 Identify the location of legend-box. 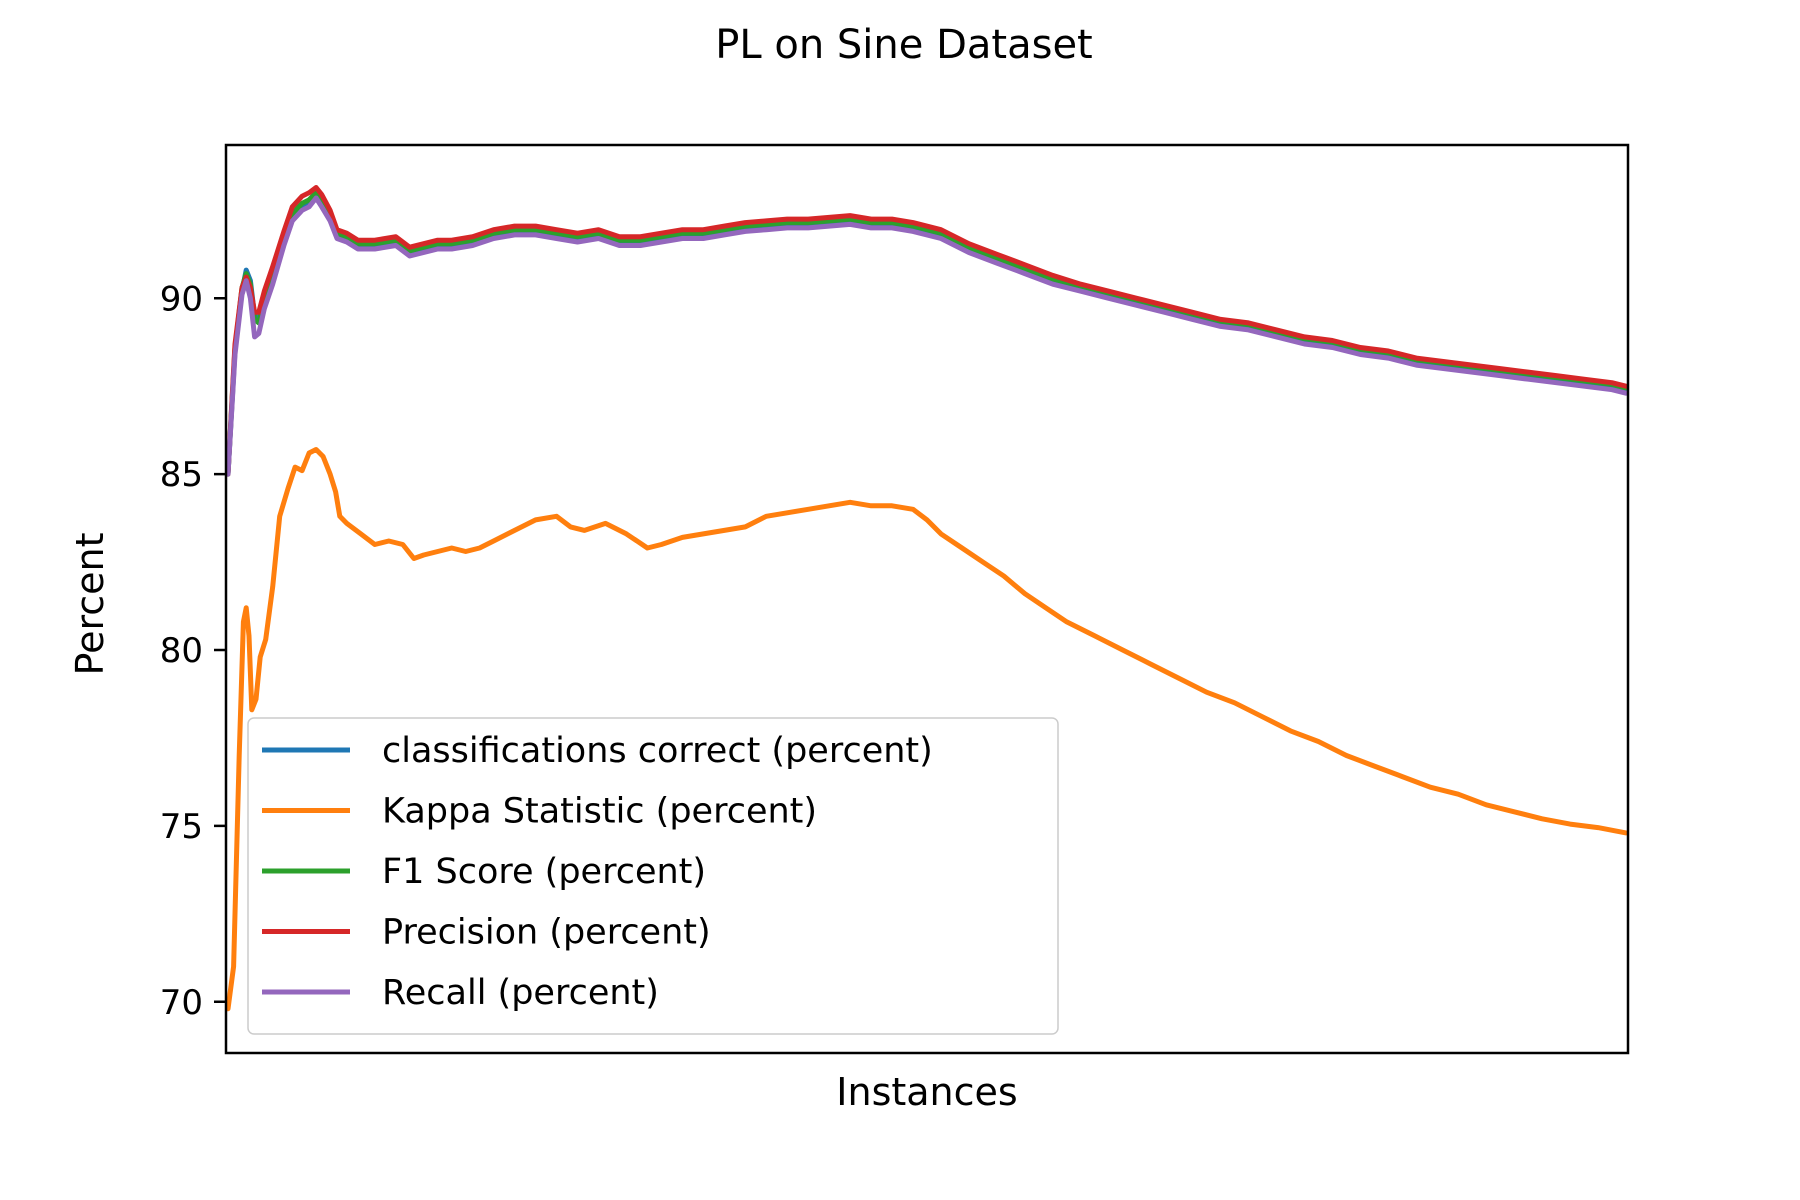
(653, 876).